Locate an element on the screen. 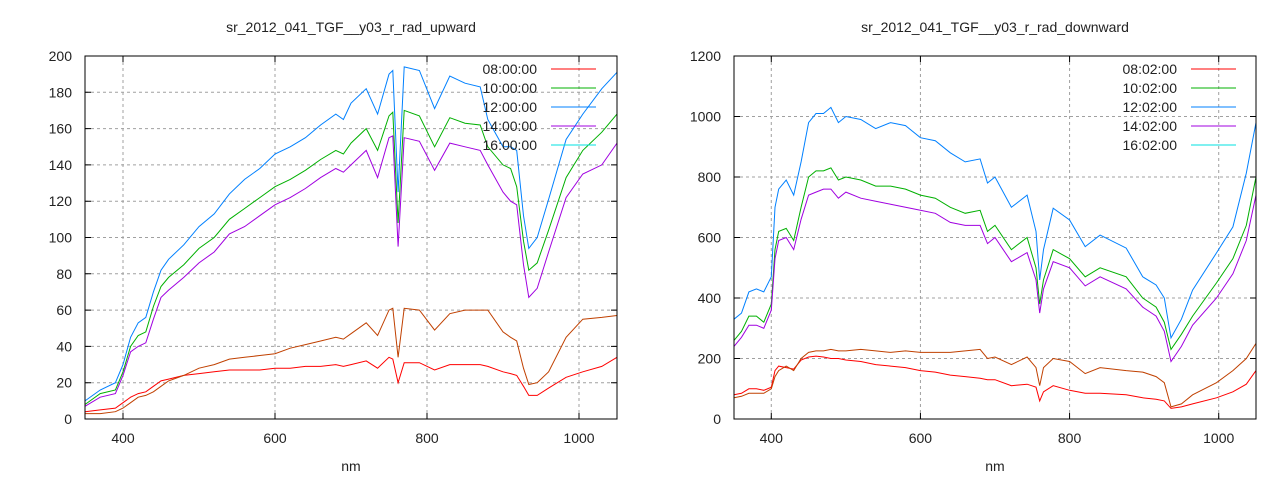 The width and height of the screenshot is (1280, 480). legend-label: 12:02:00 is located at coordinates (1150, 107).